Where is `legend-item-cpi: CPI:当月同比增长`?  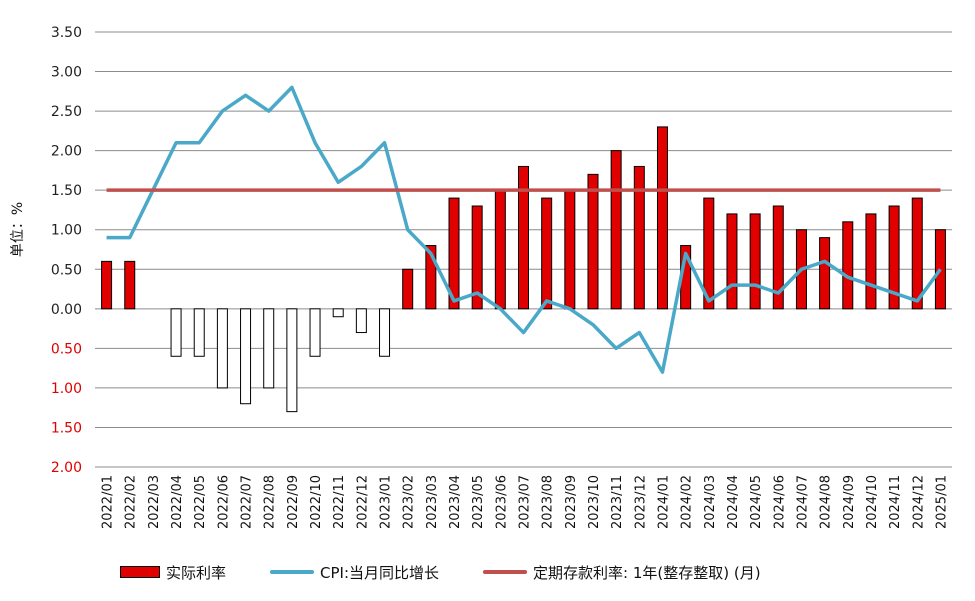 legend-item-cpi: CPI:当月同比增长 is located at coordinates (354, 572).